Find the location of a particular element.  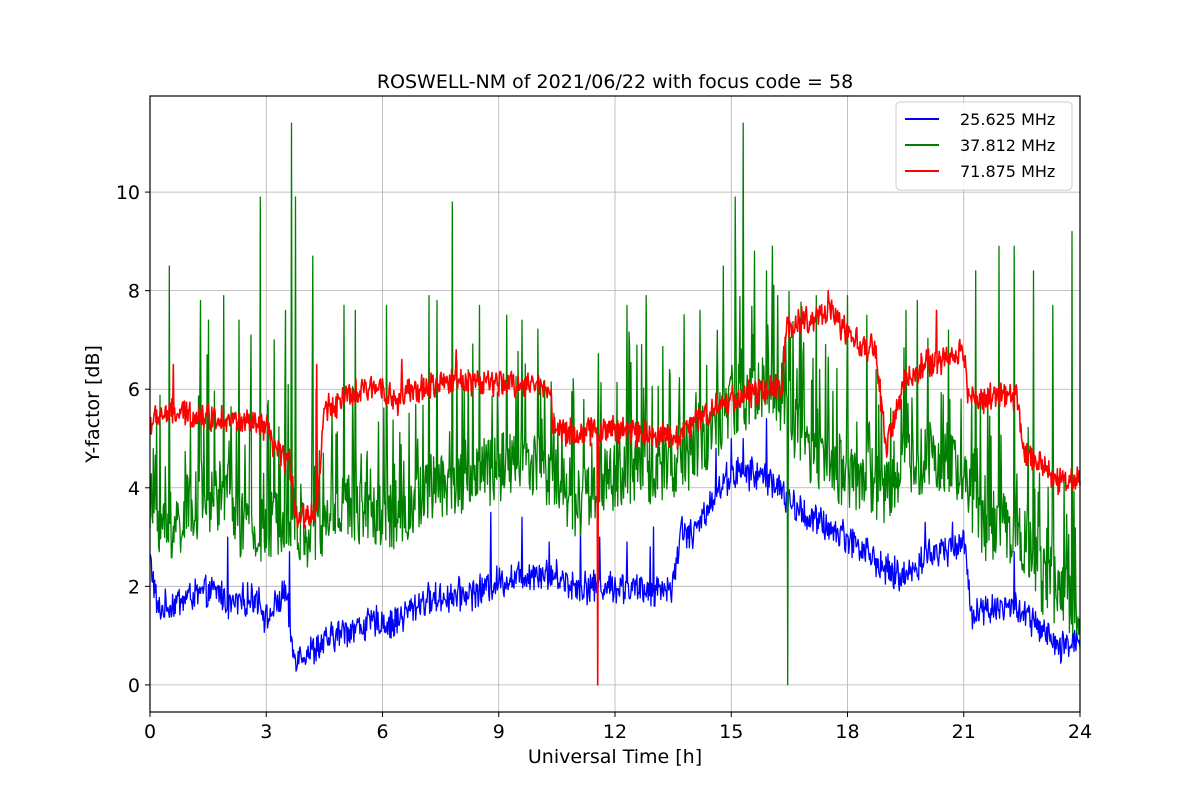

x-tick-label: 12 is located at coordinates (615, 732).